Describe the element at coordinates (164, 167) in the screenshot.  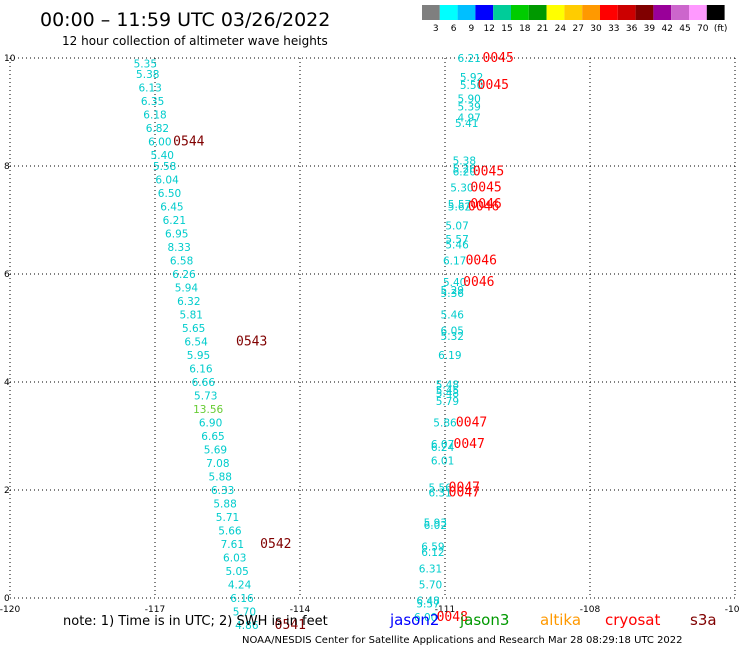
I see `swh-value-label: 5.58` at that location.